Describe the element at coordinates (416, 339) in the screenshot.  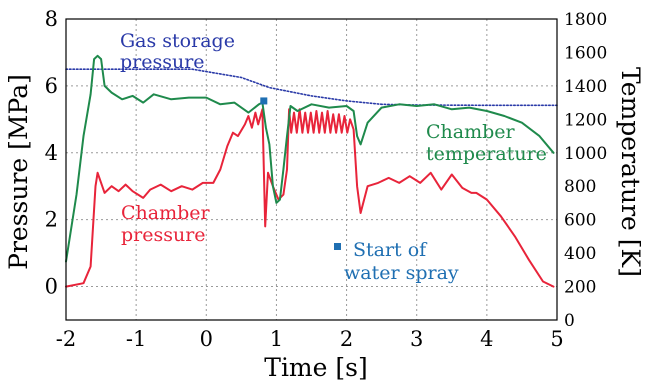
I see `x-tick-label: 3` at that location.